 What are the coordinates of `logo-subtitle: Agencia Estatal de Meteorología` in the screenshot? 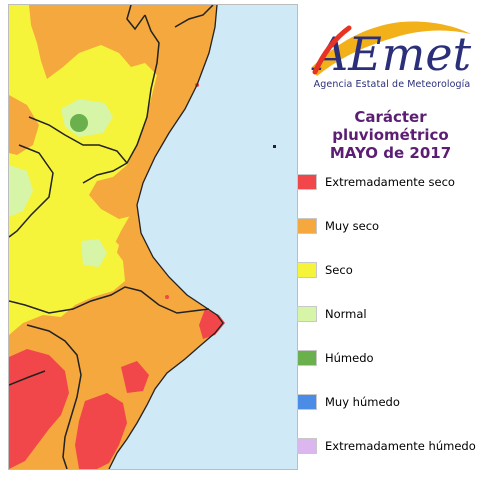 It's located at (392, 84).